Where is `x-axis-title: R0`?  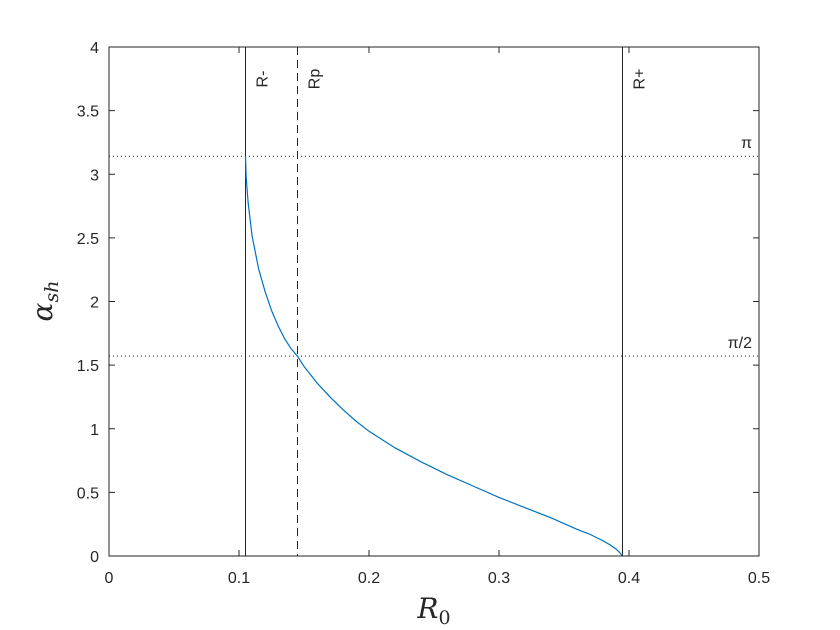
x-axis-title: R0 is located at coordinates (433, 610).